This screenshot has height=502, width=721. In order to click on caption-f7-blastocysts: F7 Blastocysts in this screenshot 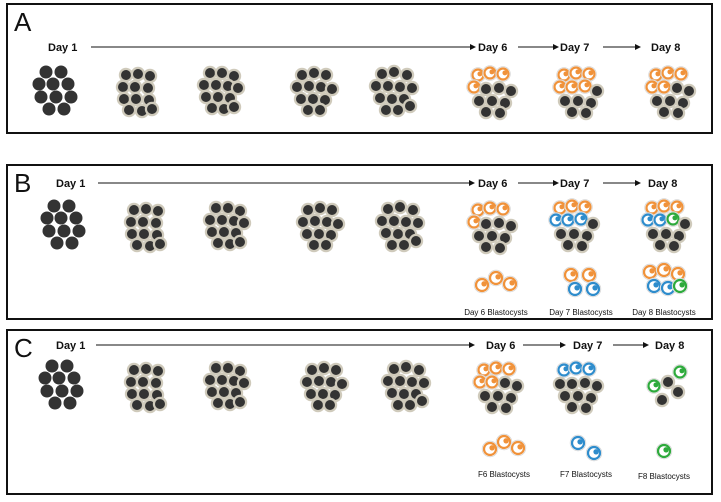, I will do `click(586, 474)`.